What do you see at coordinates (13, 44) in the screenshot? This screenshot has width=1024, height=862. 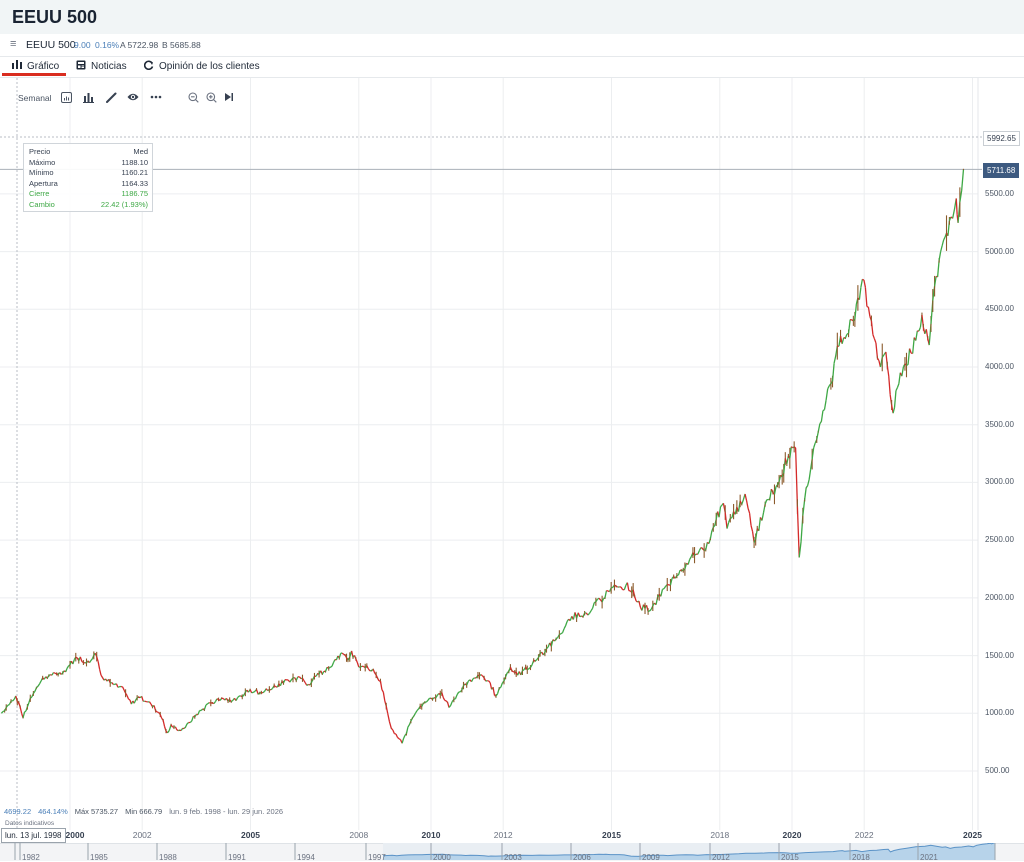 I see `hamburger-icon: ≡` at bounding box center [13, 44].